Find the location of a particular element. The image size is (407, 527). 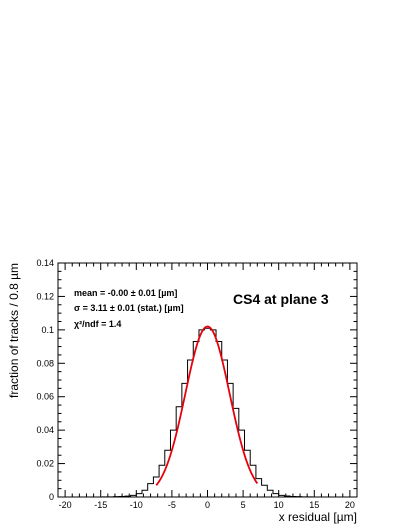

x-axis-title: x residual [µm] is located at coordinates (318, 517).